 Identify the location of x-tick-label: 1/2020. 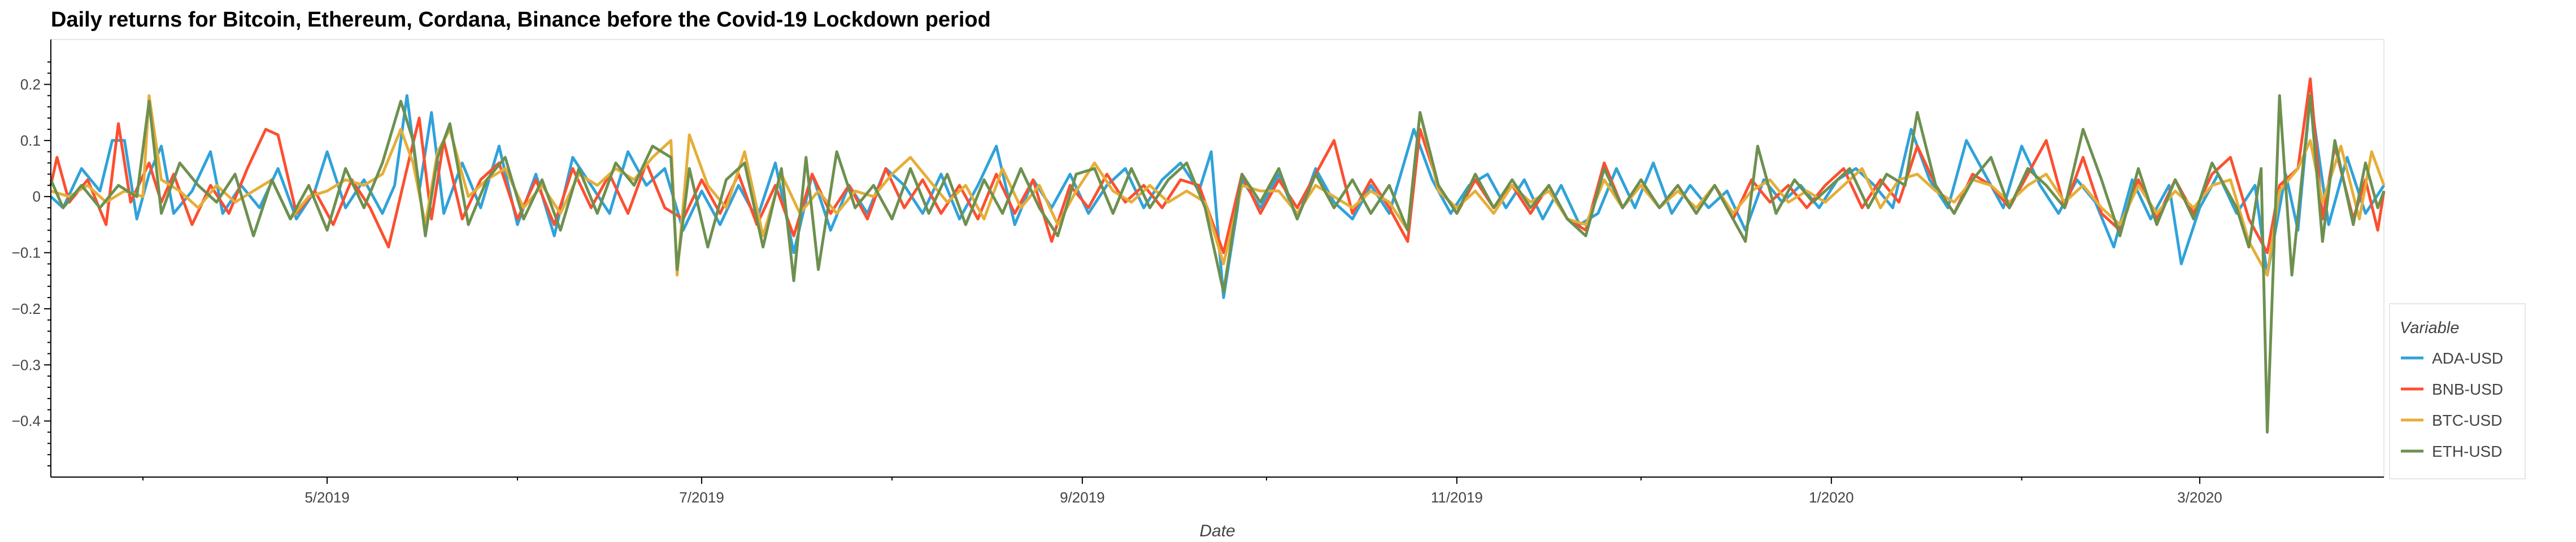
(1831, 497).